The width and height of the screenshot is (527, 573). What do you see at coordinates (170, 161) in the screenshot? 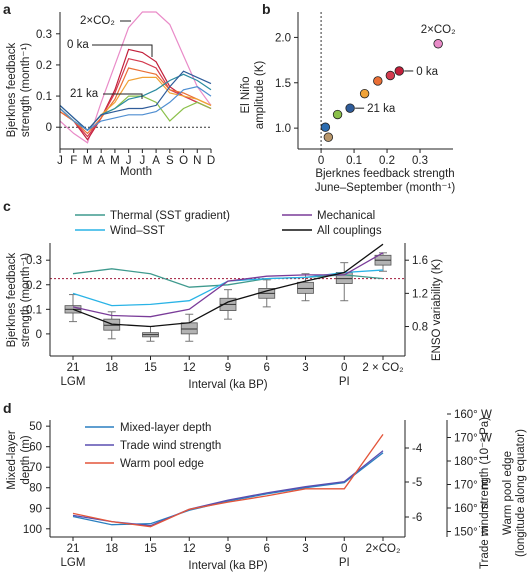
I see `x-tick-label: S` at bounding box center [170, 161].